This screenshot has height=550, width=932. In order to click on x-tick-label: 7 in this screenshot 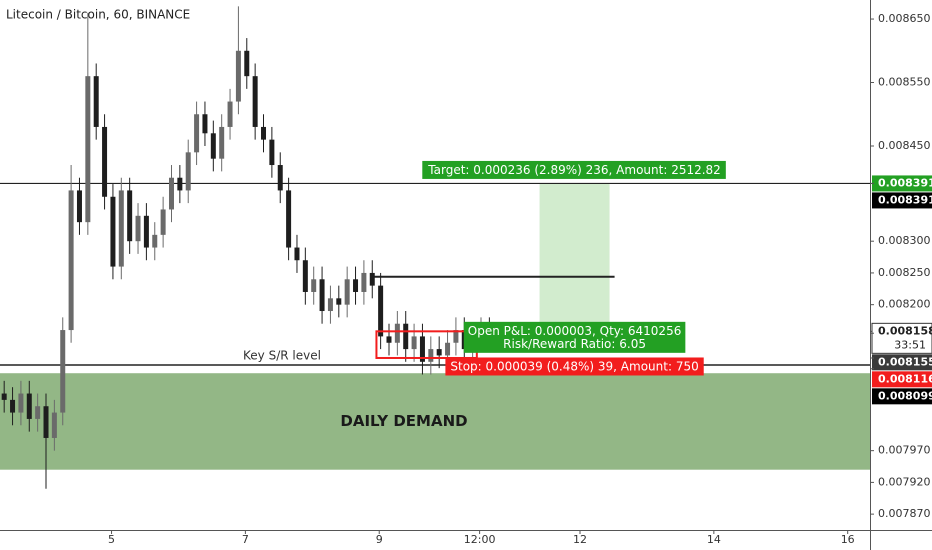, I will do `click(245, 539)`.